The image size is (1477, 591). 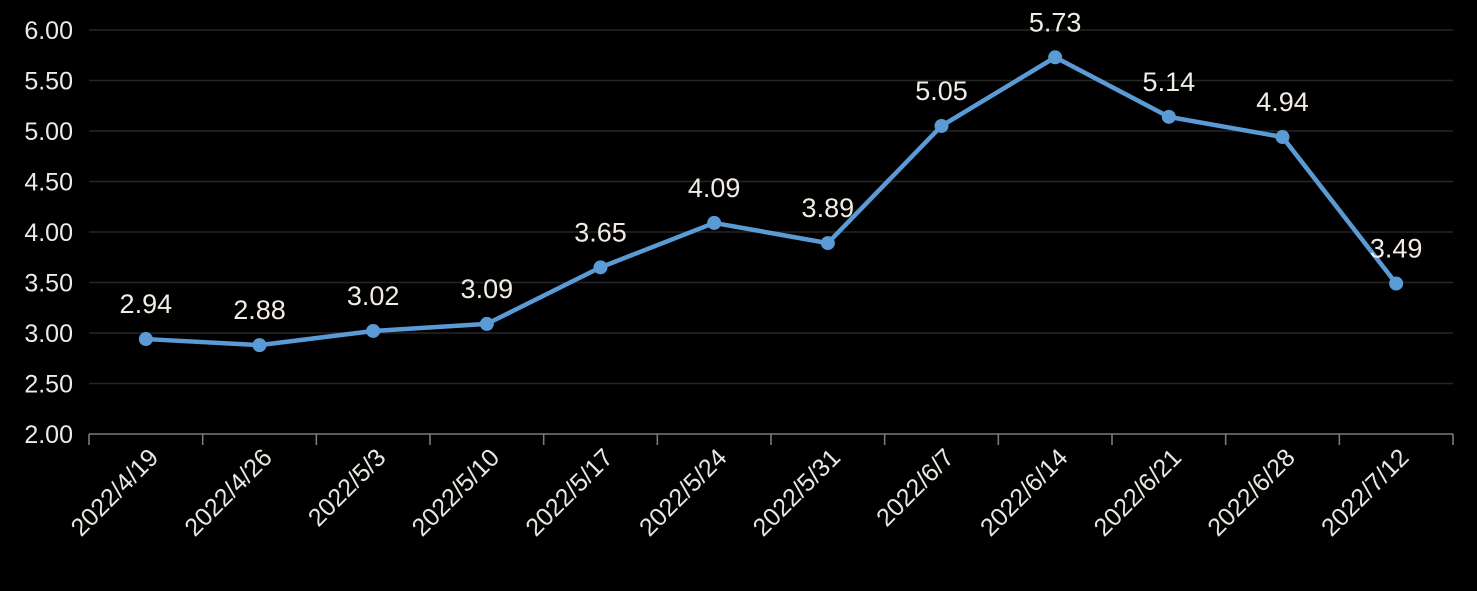 I want to click on x-axis-tick-label: 2022/5/17, so click(x=569, y=492).